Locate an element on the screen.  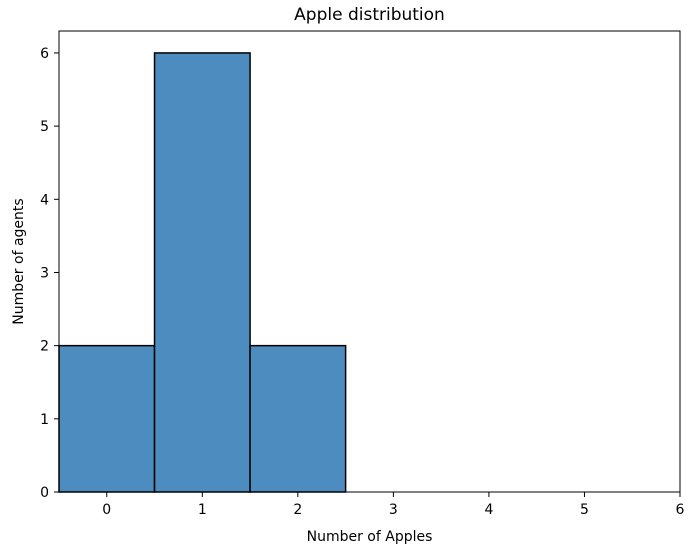
y-tick-label-6: 6 is located at coordinates (44, 54).